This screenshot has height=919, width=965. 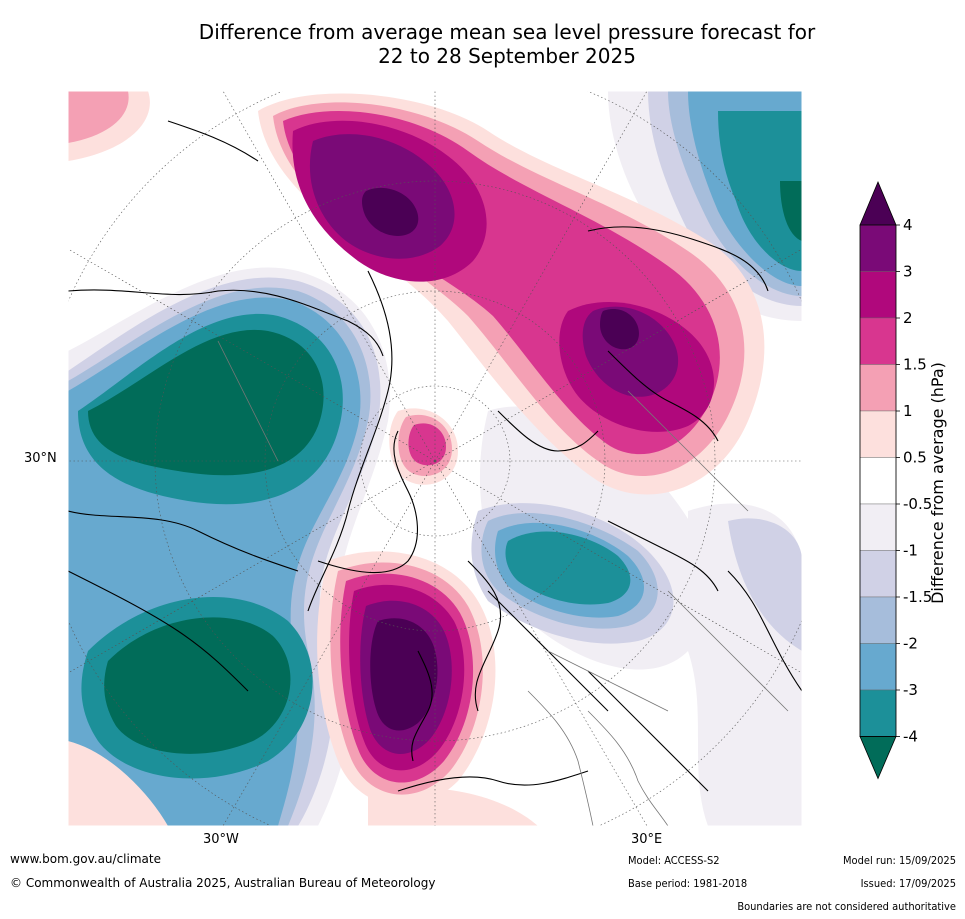 I want to click on website-text: www.bom.gov.au/climate, so click(x=85, y=859).